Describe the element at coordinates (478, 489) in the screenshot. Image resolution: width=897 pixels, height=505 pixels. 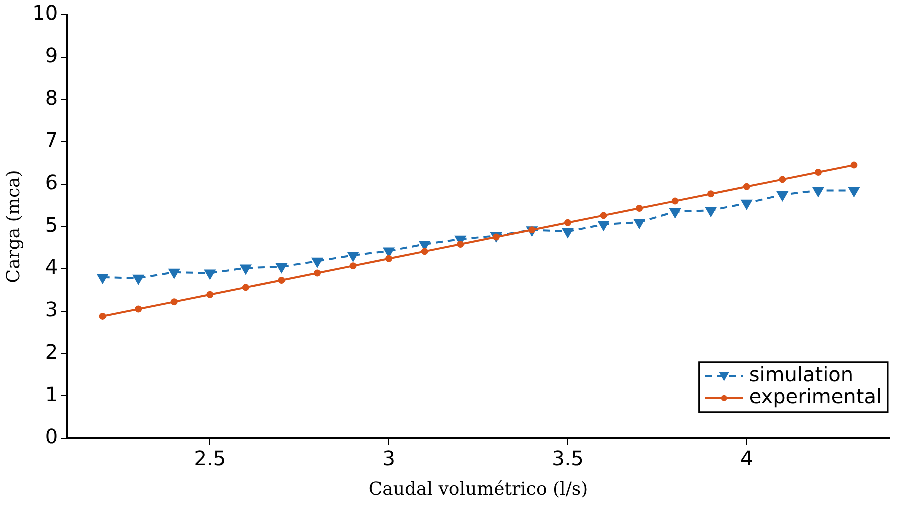
I see `x-axis-title: Caudal volumétrico (l/s)` at that location.